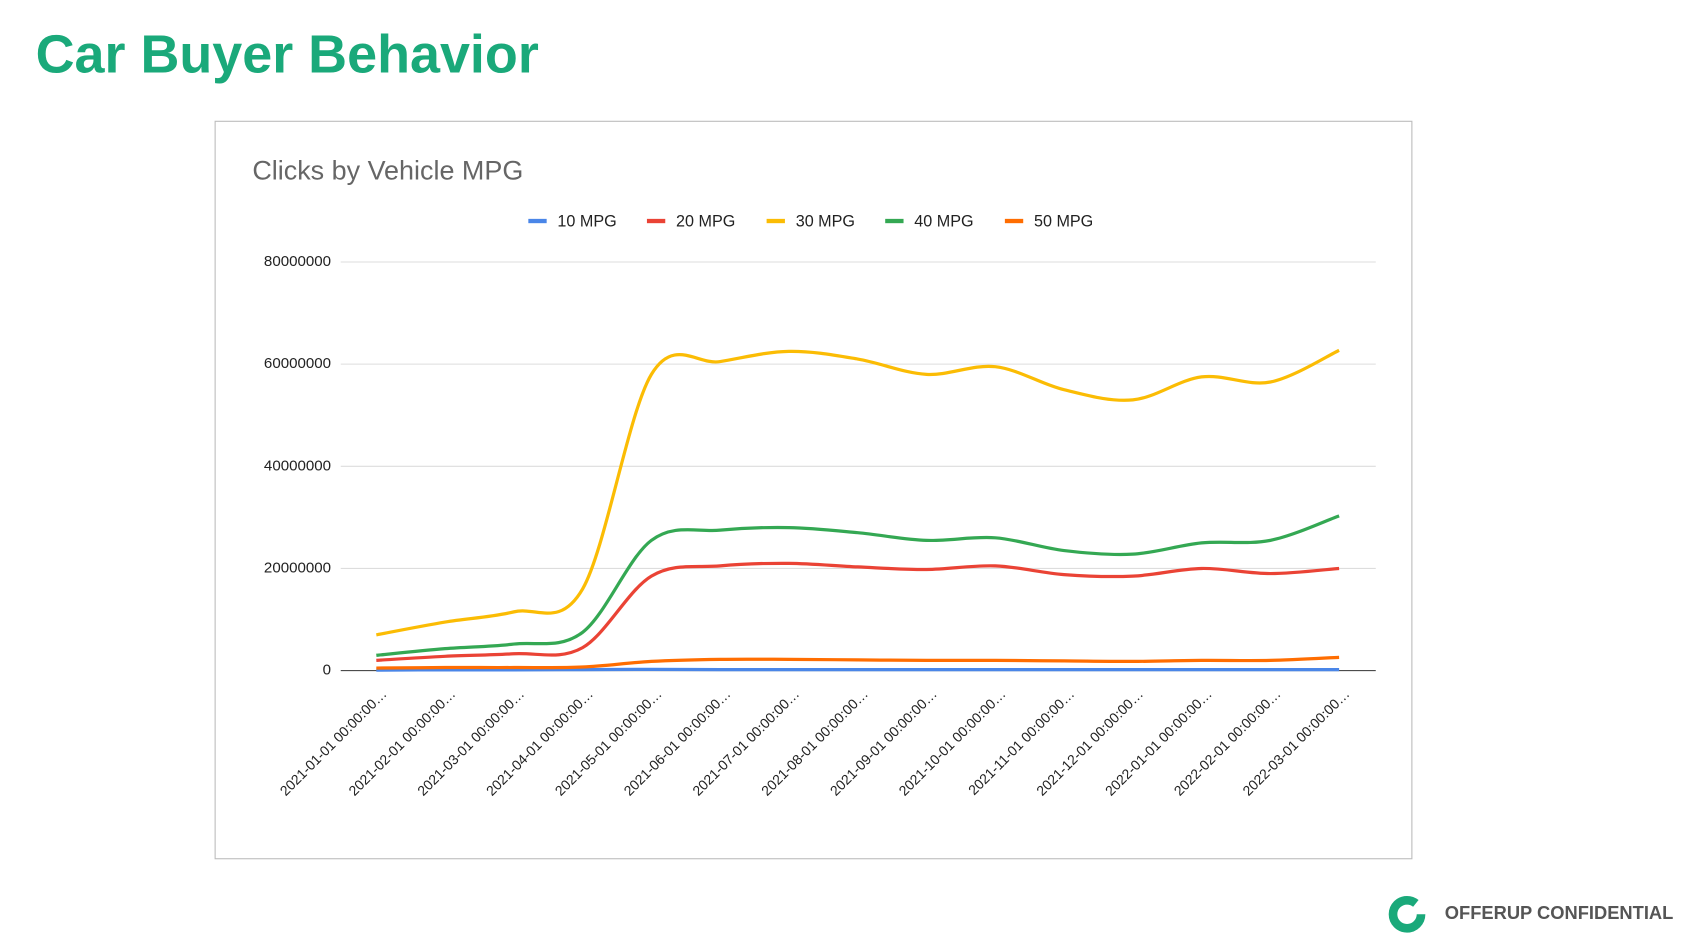 This screenshot has width=1682, height=945. I want to click on y-tick-label: 60000000, so click(297, 363).